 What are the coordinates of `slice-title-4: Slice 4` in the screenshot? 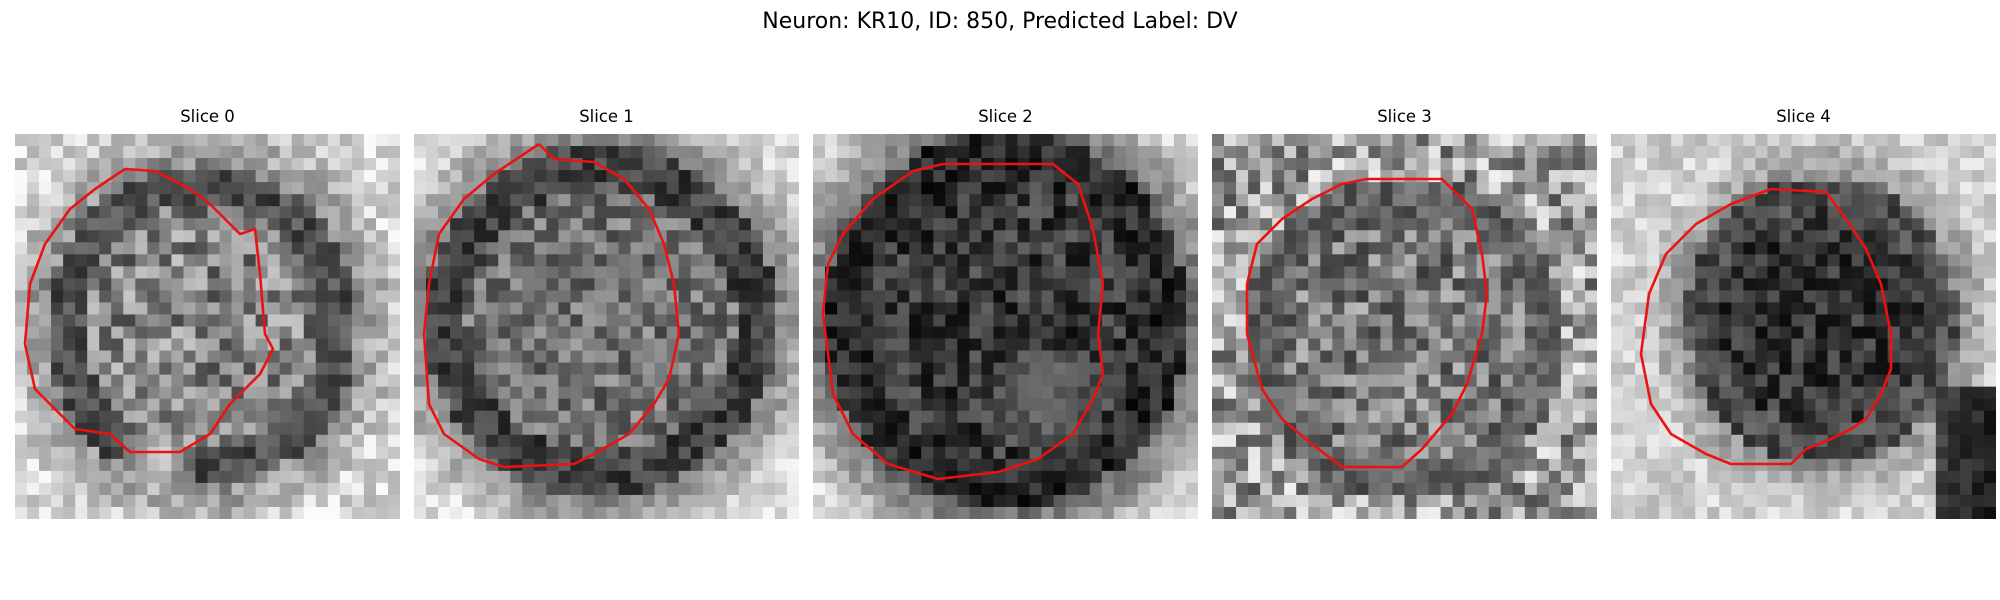 It's located at (1803, 116).